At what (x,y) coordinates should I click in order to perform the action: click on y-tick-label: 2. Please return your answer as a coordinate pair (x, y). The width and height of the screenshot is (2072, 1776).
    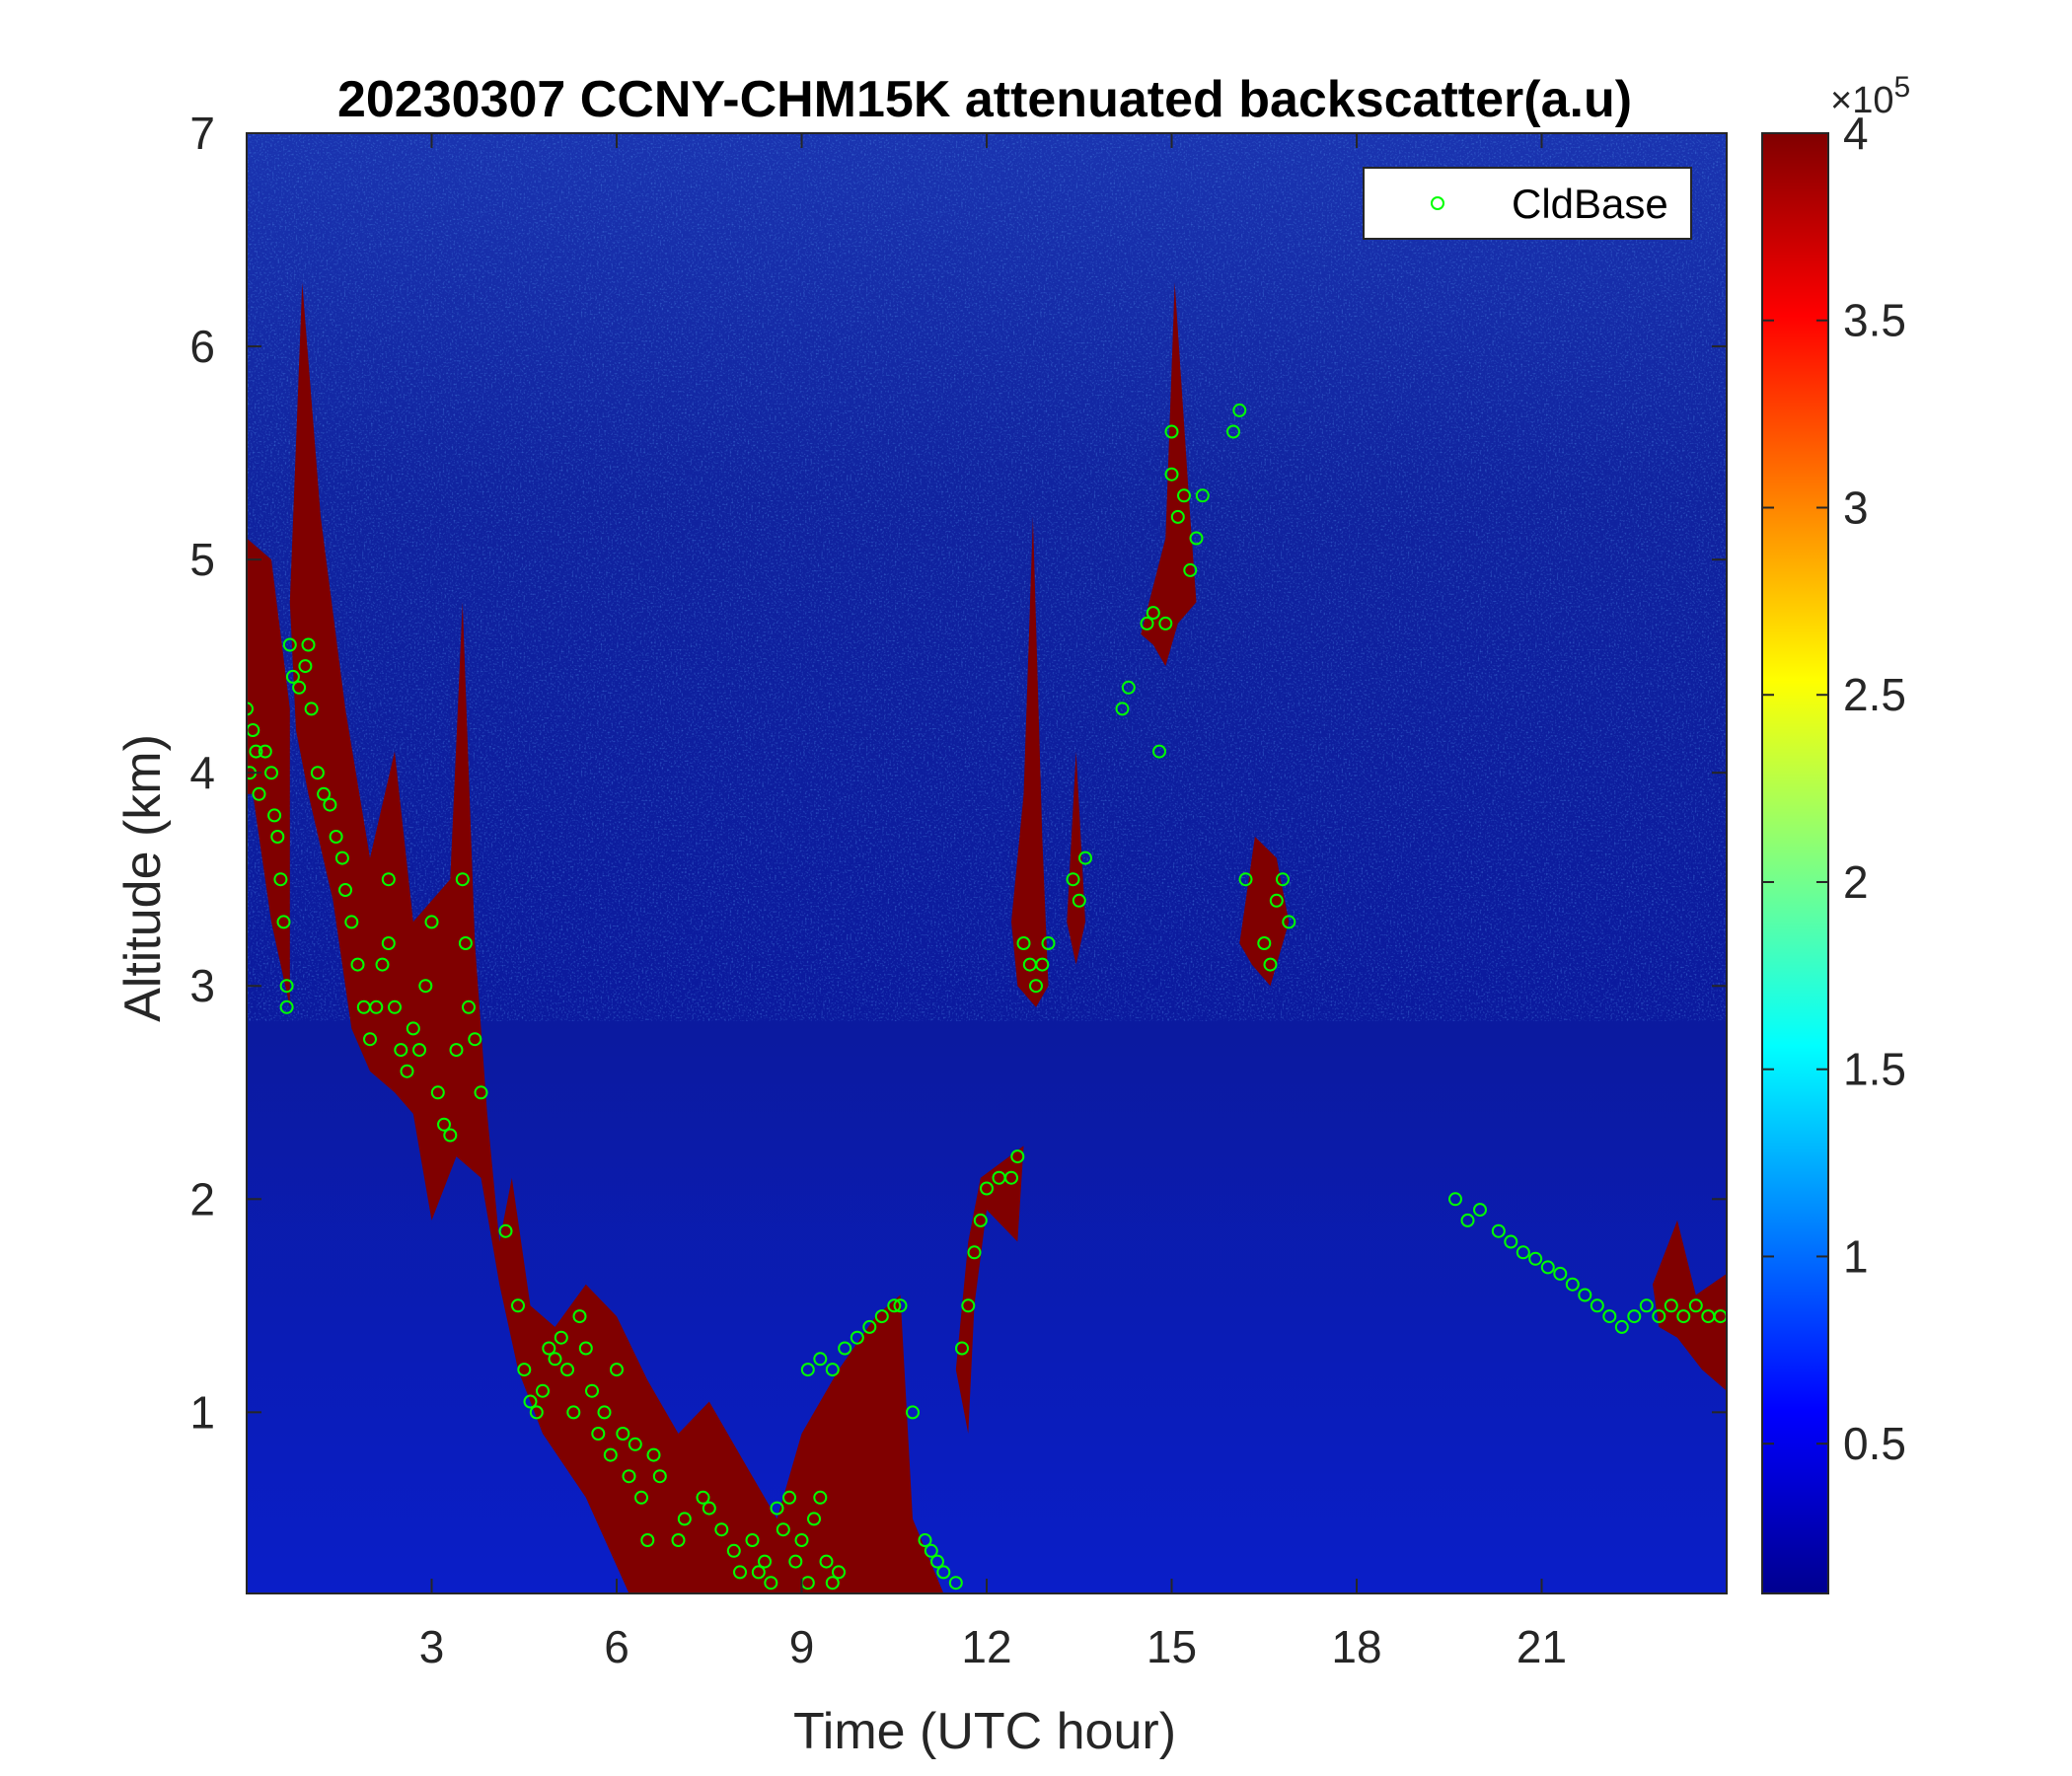
    Looking at the image, I should click on (202, 1199).